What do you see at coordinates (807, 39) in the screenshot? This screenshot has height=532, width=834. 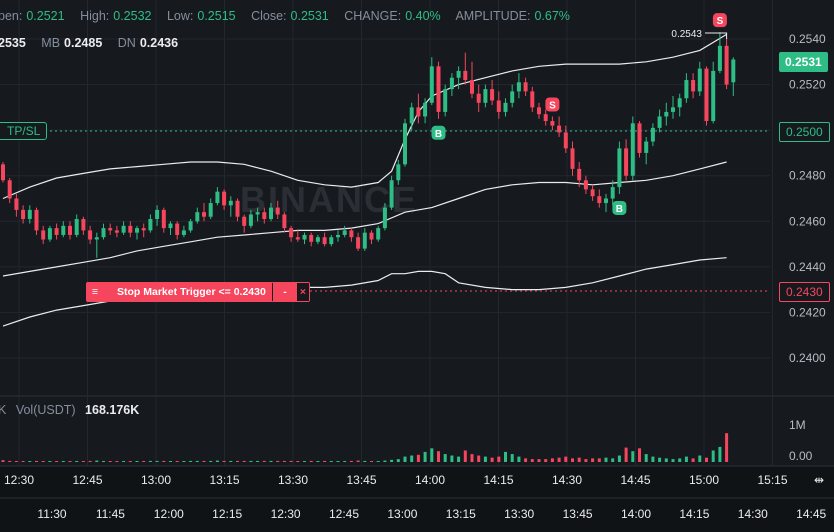 I see `y-tick-label: 0.2540` at bounding box center [807, 39].